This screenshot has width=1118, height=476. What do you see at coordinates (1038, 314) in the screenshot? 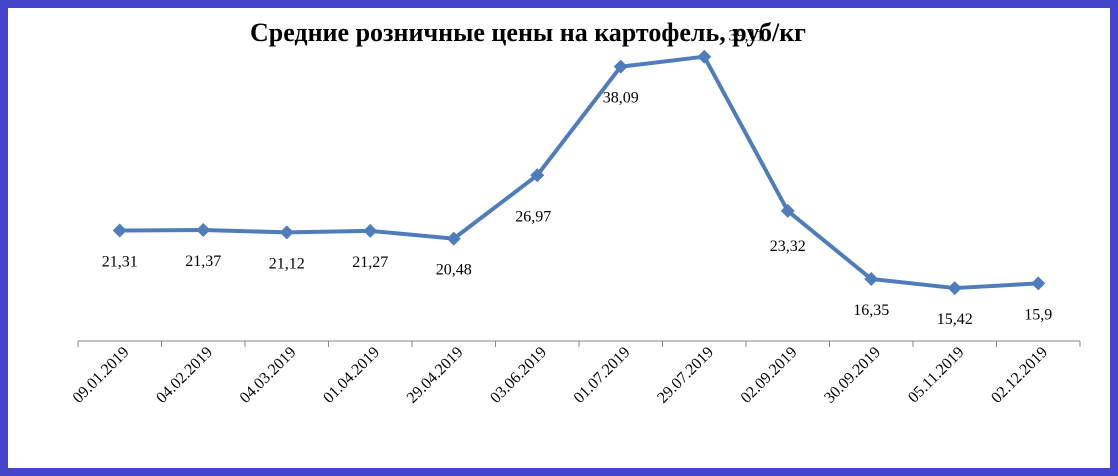
I see `data-label: 15,9` at bounding box center [1038, 314].